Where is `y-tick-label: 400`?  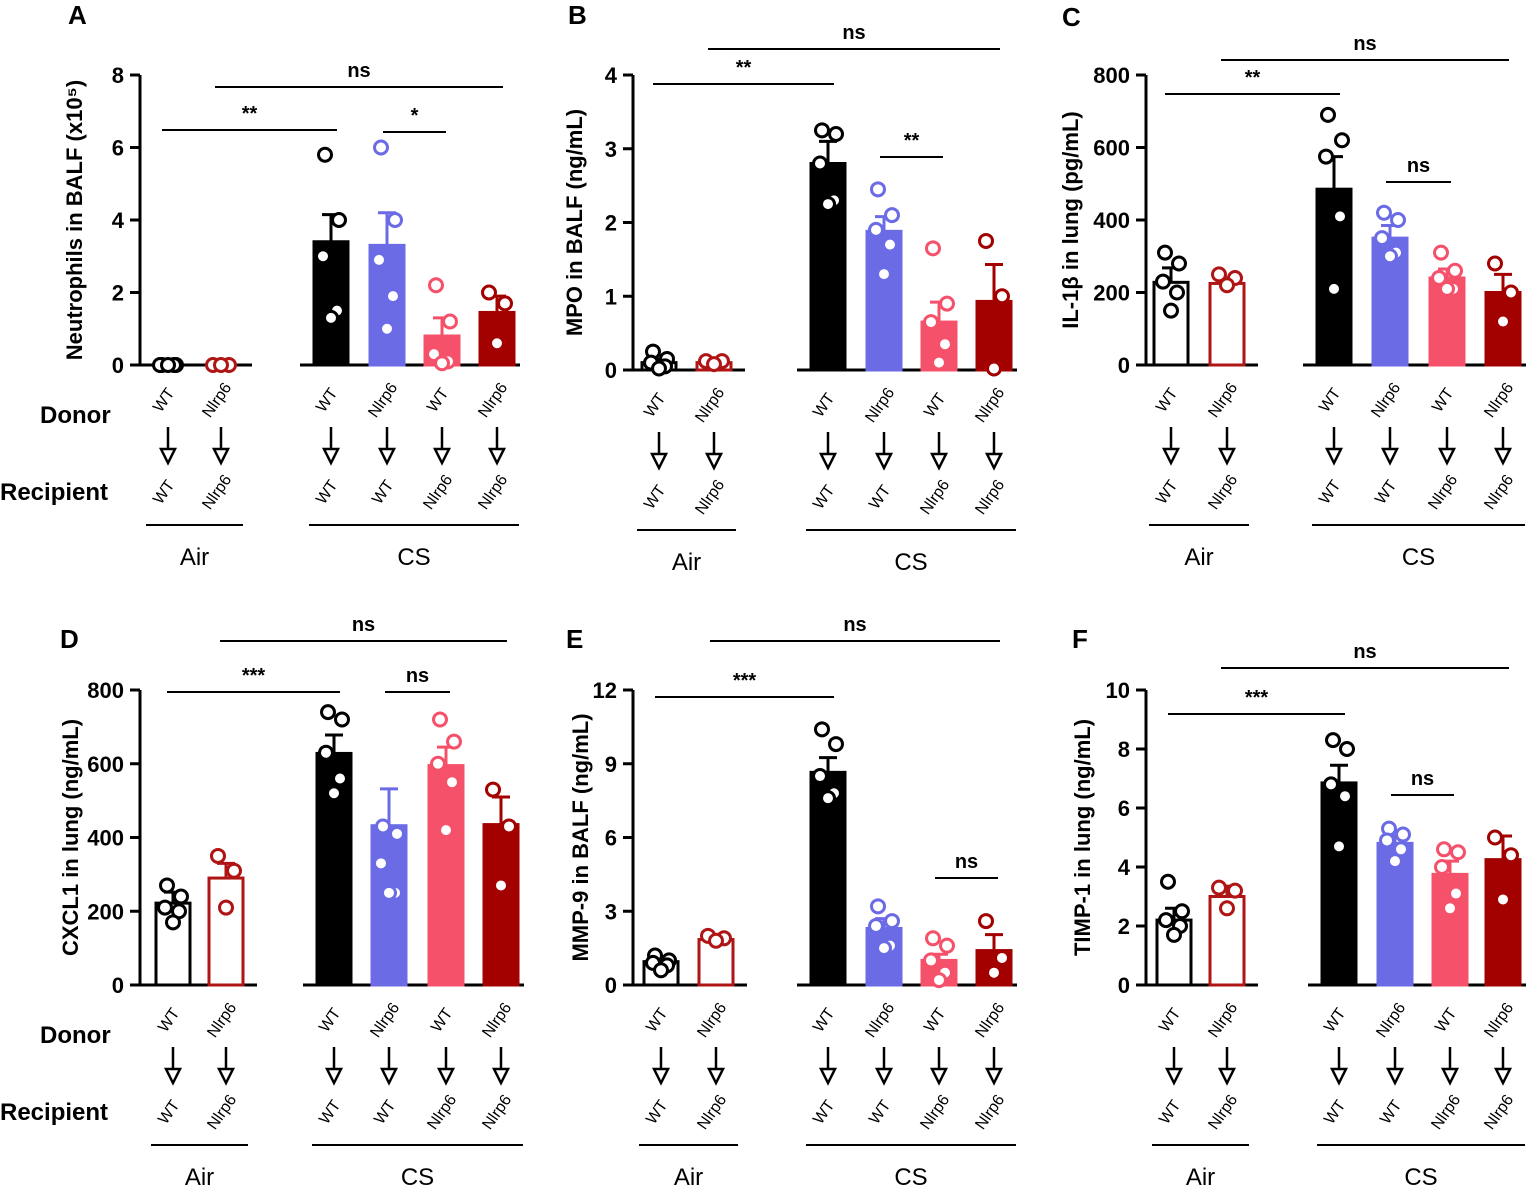 y-tick-label: 400 is located at coordinates (105, 838).